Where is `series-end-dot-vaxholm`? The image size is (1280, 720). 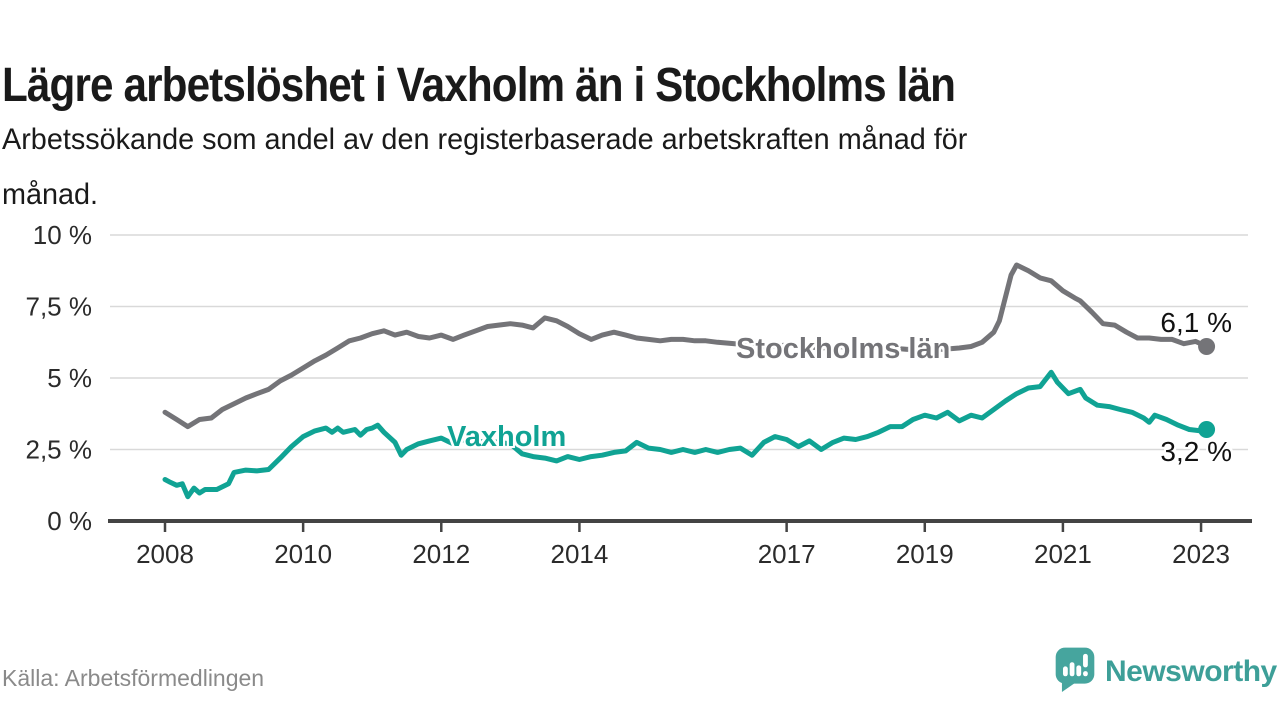 series-end-dot-vaxholm is located at coordinates (1207, 429).